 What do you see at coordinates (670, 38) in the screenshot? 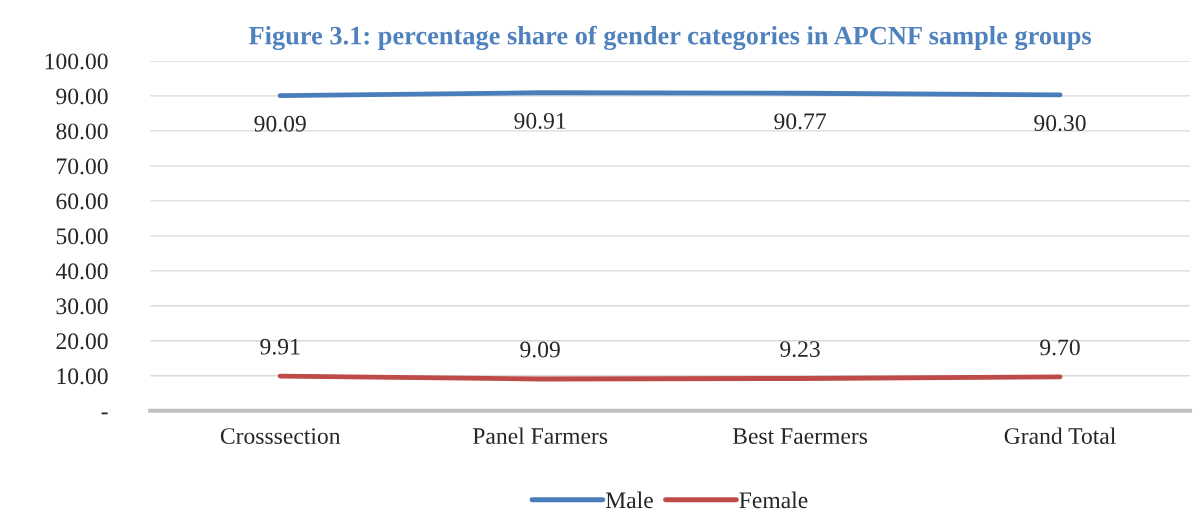
I see `chart-title: Figure 3.1: percentage share of gender categories in APCNF sample groups` at bounding box center [670, 38].